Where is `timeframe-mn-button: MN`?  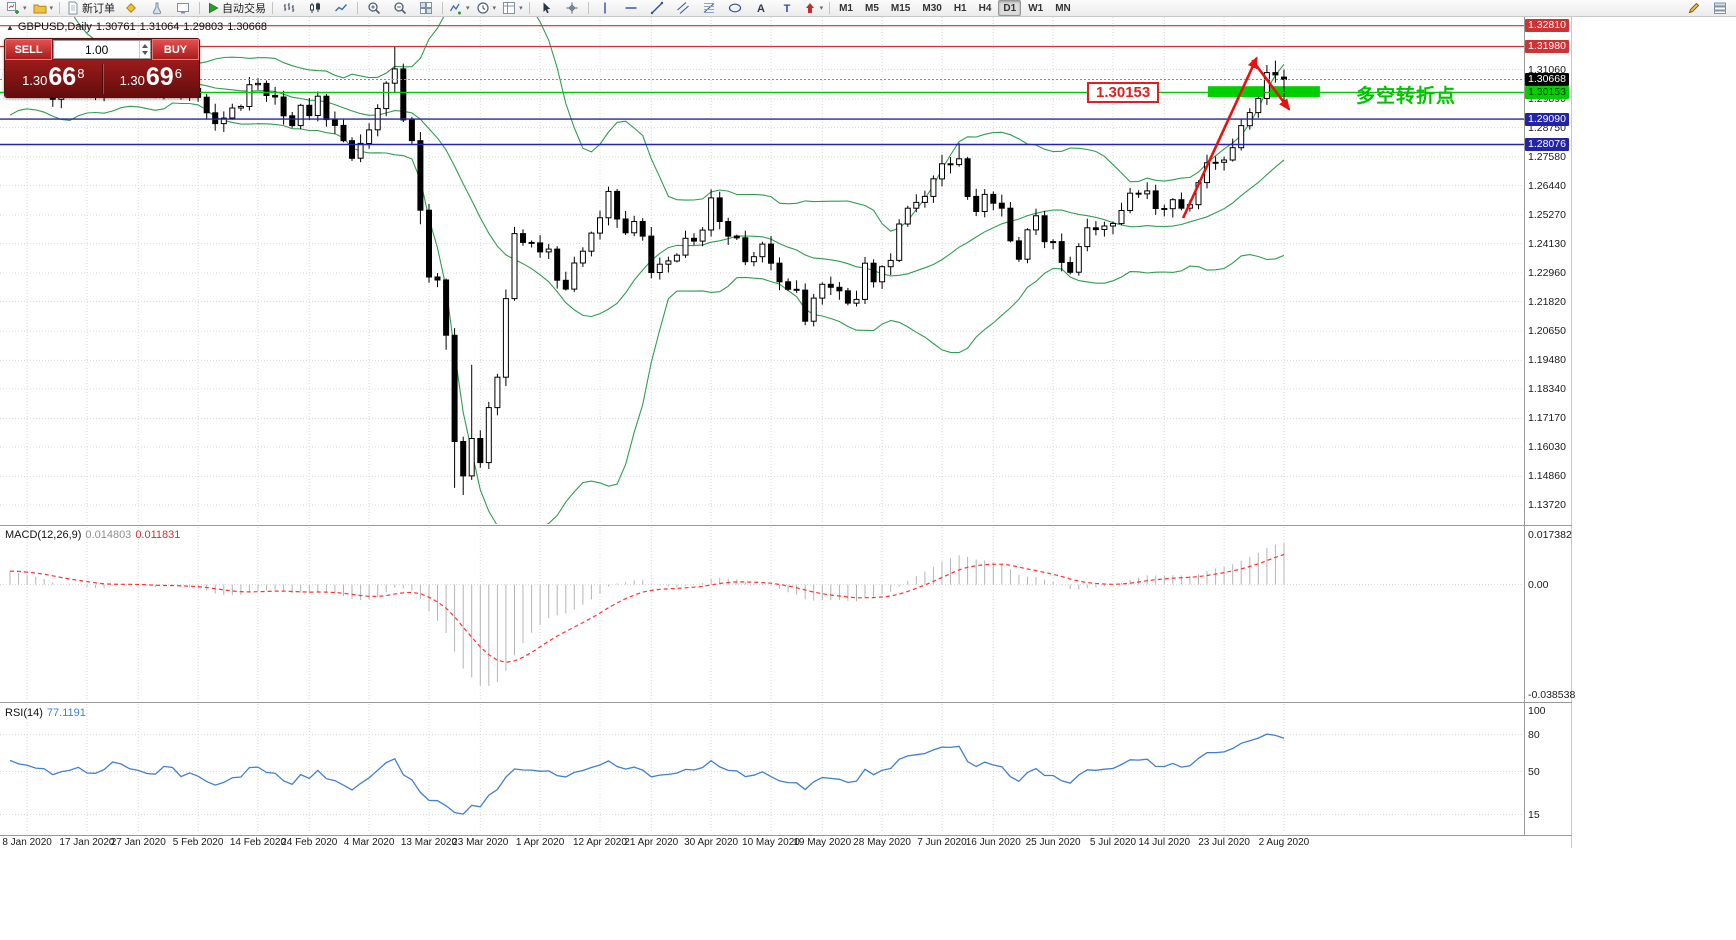
timeframe-mn-button: MN is located at coordinates (1063, 8).